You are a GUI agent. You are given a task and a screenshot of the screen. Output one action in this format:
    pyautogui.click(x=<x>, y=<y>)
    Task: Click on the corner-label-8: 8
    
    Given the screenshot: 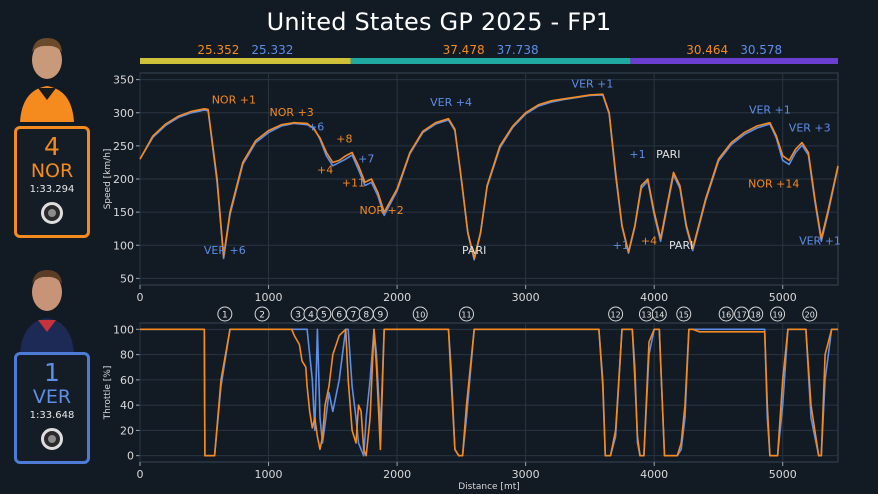 What is the action you would take?
    pyautogui.click(x=366, y=316)
    